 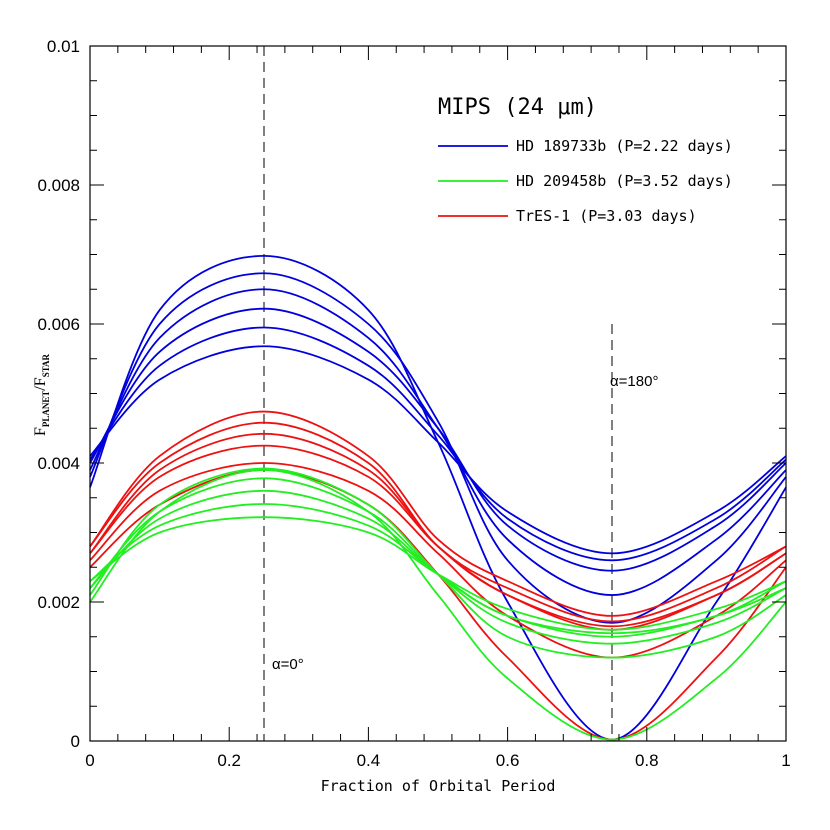 I want to click on y-label-sub-planet: PLANET, so click(x=46, y=409).